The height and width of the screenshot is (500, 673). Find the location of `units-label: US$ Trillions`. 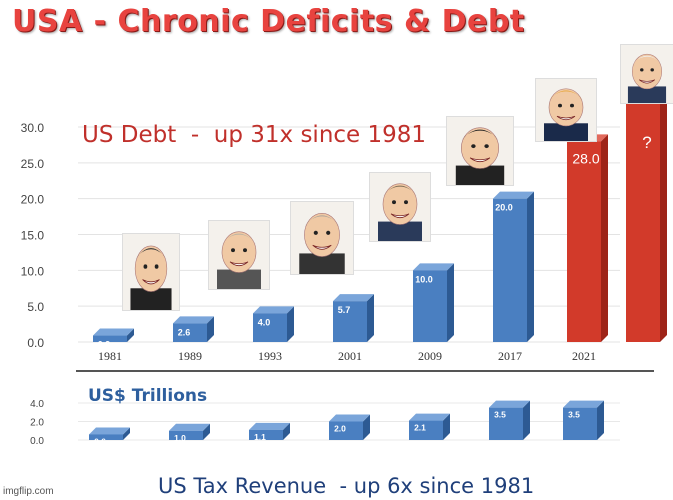

units-label: US$ Trillions is located at coordinates (148, 396).